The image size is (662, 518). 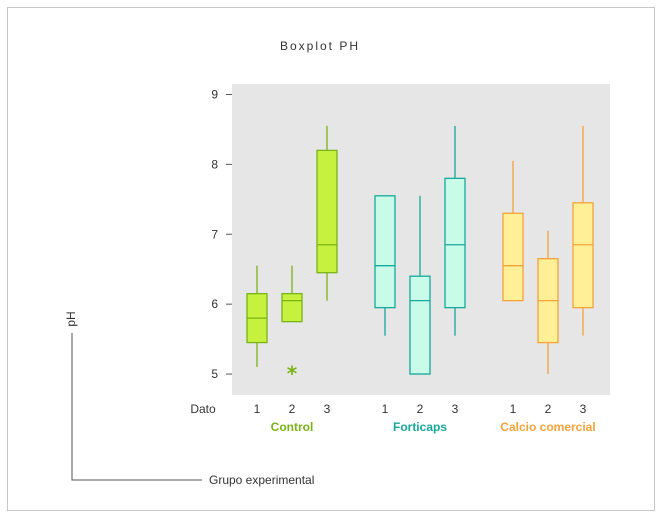 I want to click on y-tick-label: 6, so click(x=214, y=304).